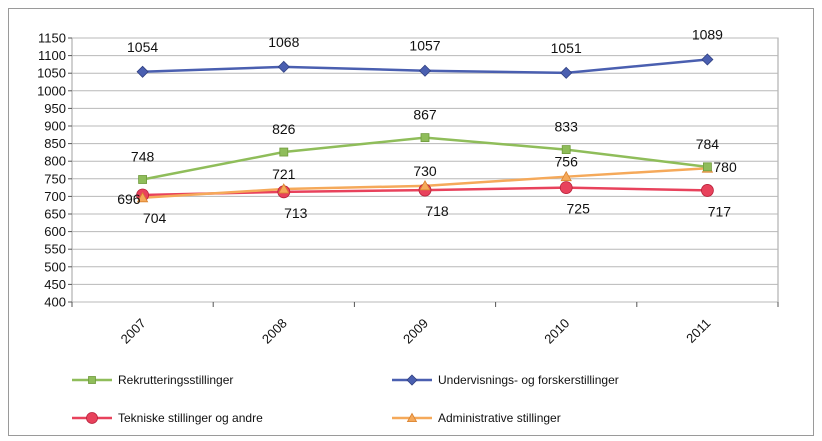 The height and width of the screenshot is (441, 822). I want to click on data-label: 826, so click(284, 129).